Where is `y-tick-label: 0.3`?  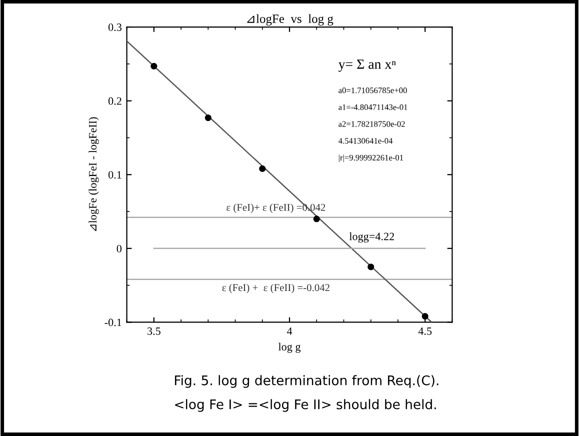 y-tick-label: 0.3 is located at coordinates (115, 28).